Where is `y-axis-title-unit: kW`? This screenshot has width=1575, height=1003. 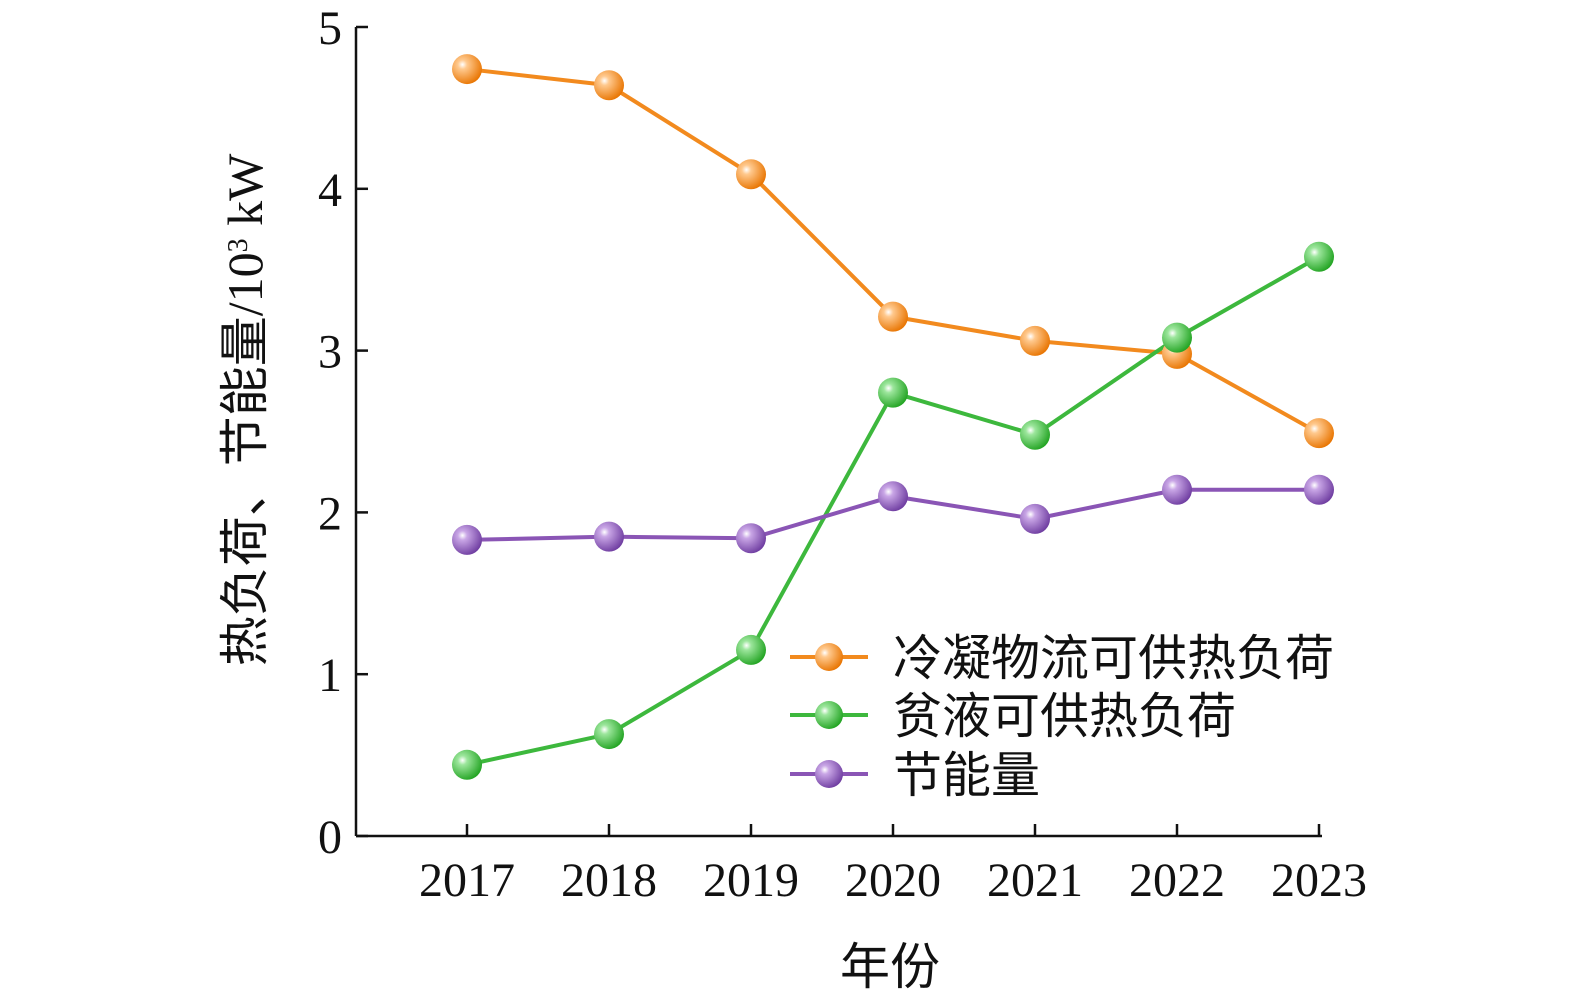
y-axis-title-unit: kW is located at coordinates (245, 196).